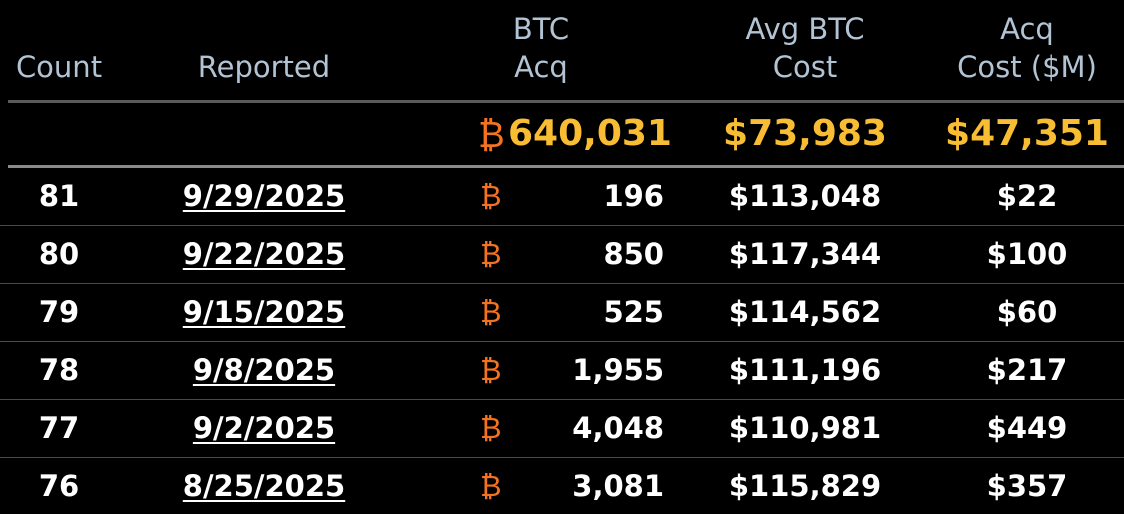  What do you see at coordinates (562, 429) in the screenshot?
I see `table-row: 77 9/2/2025 ₿ 4,048 $110,981 $449` at bounding box center [562, 429].